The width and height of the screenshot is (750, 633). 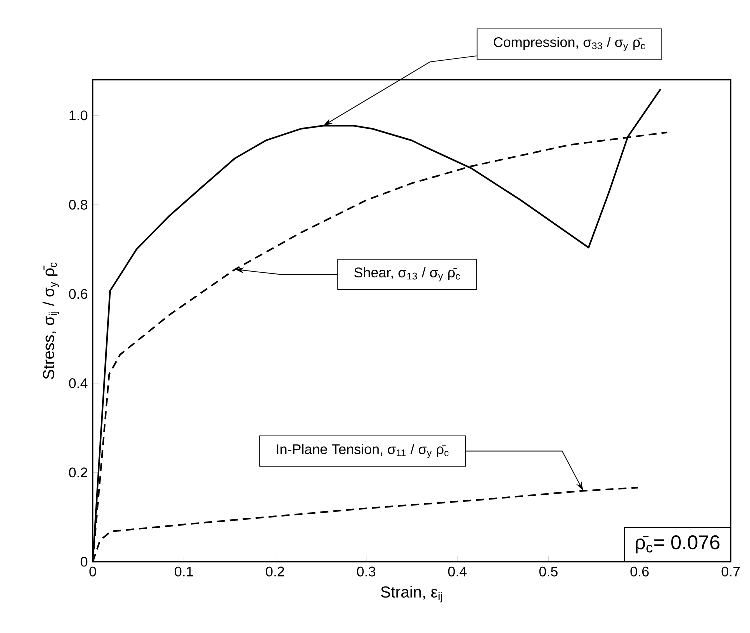 I want to click on y-tick-label: 1.0, so click(x=79, y=115).